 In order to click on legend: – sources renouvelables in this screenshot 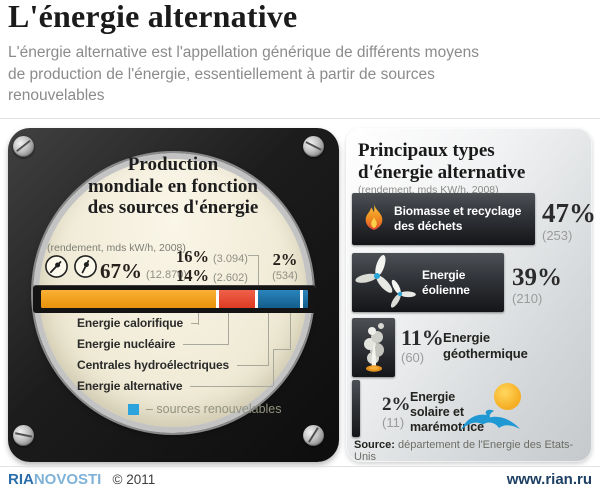, I will do `click(205, 409)`.